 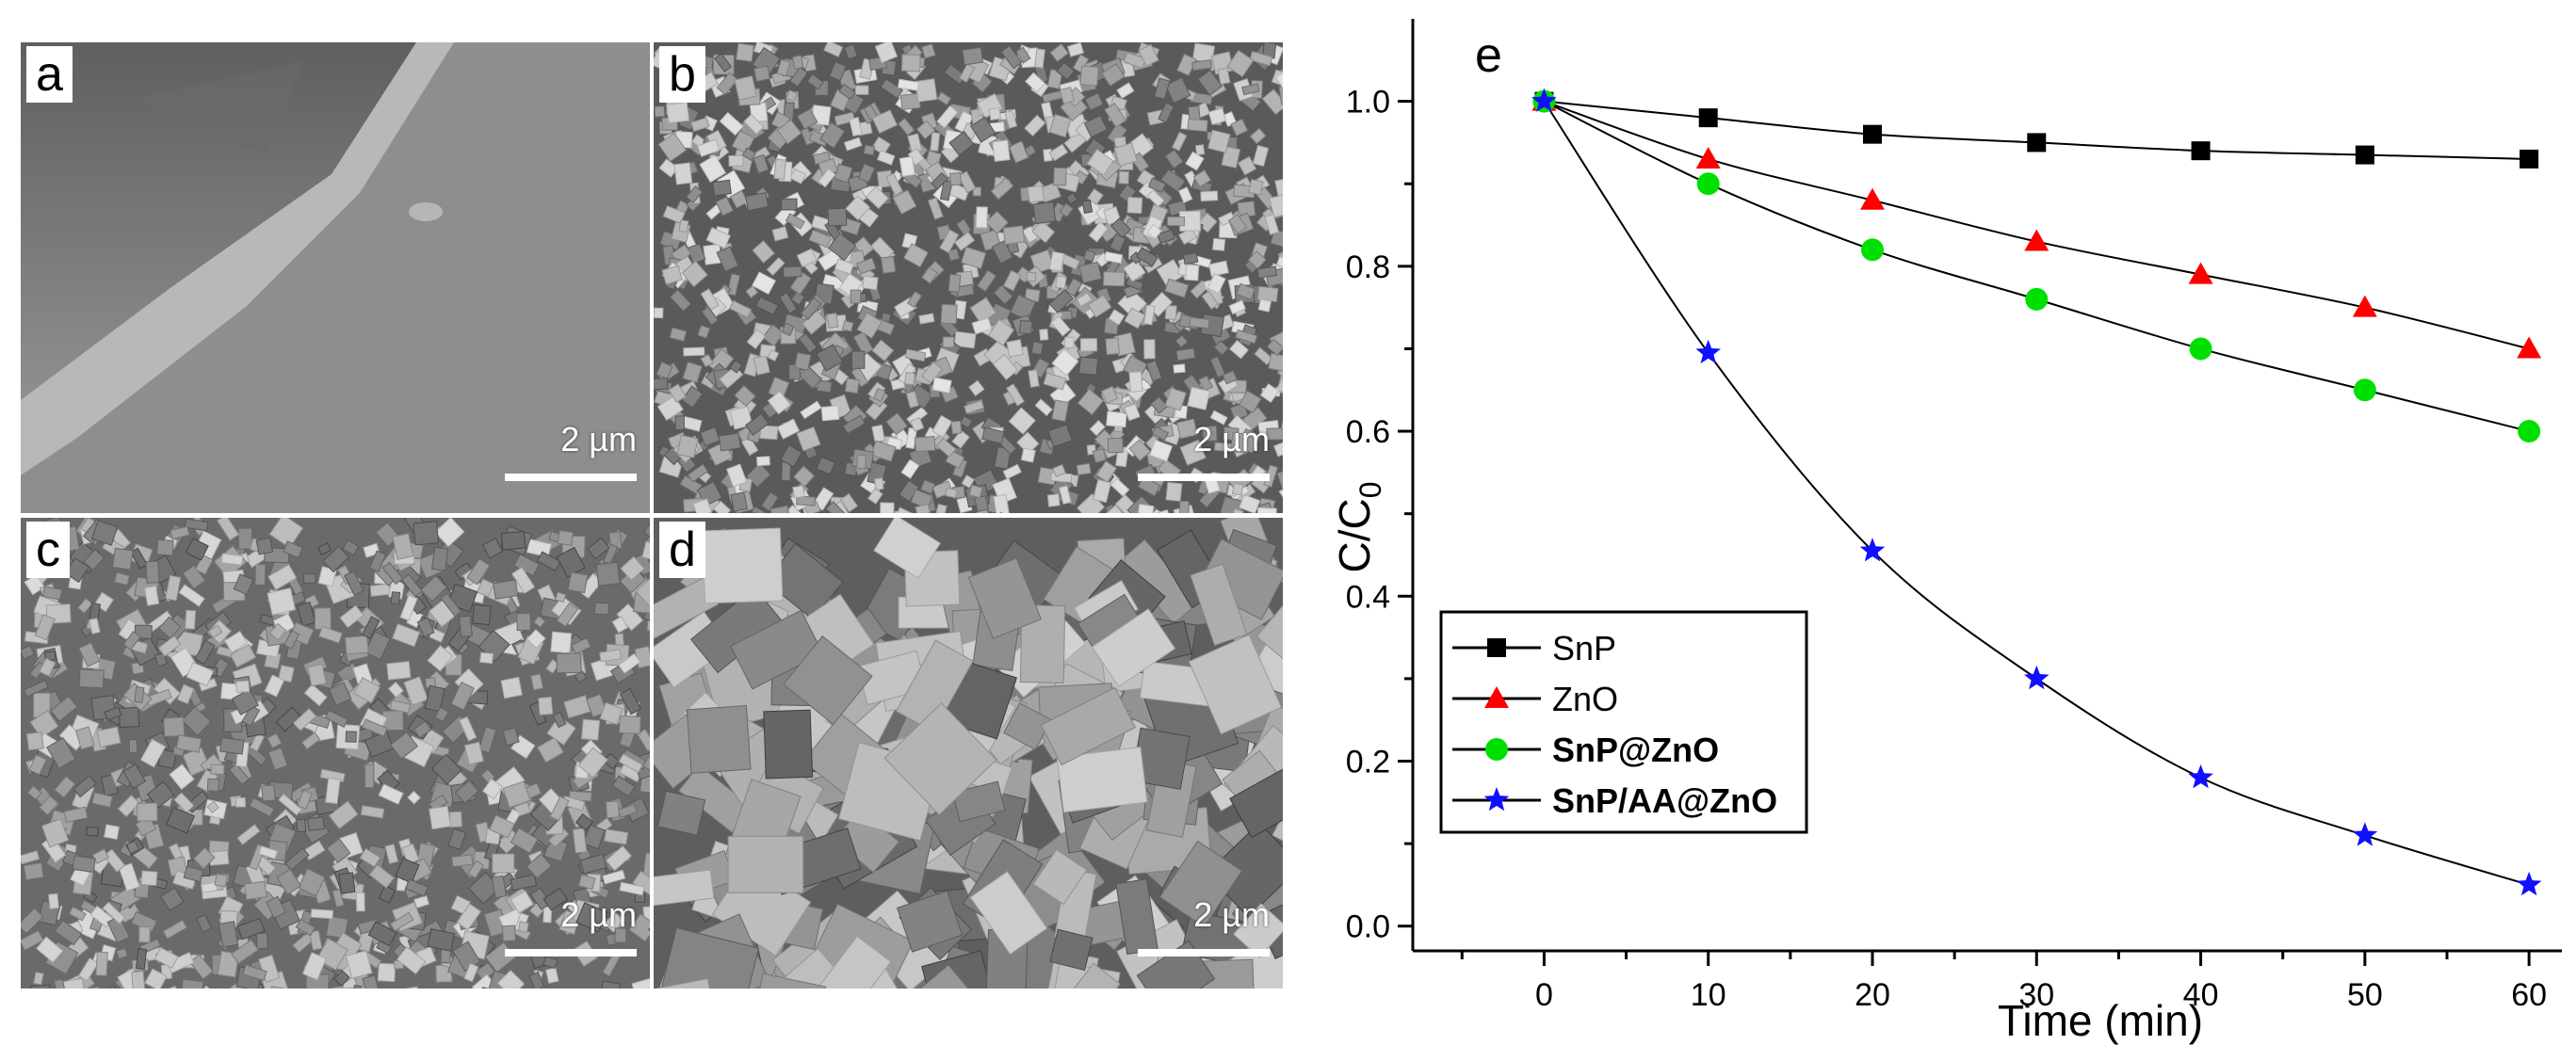 I want to click on y-axis-label-main: C/C, so click(x=1354, y=535).